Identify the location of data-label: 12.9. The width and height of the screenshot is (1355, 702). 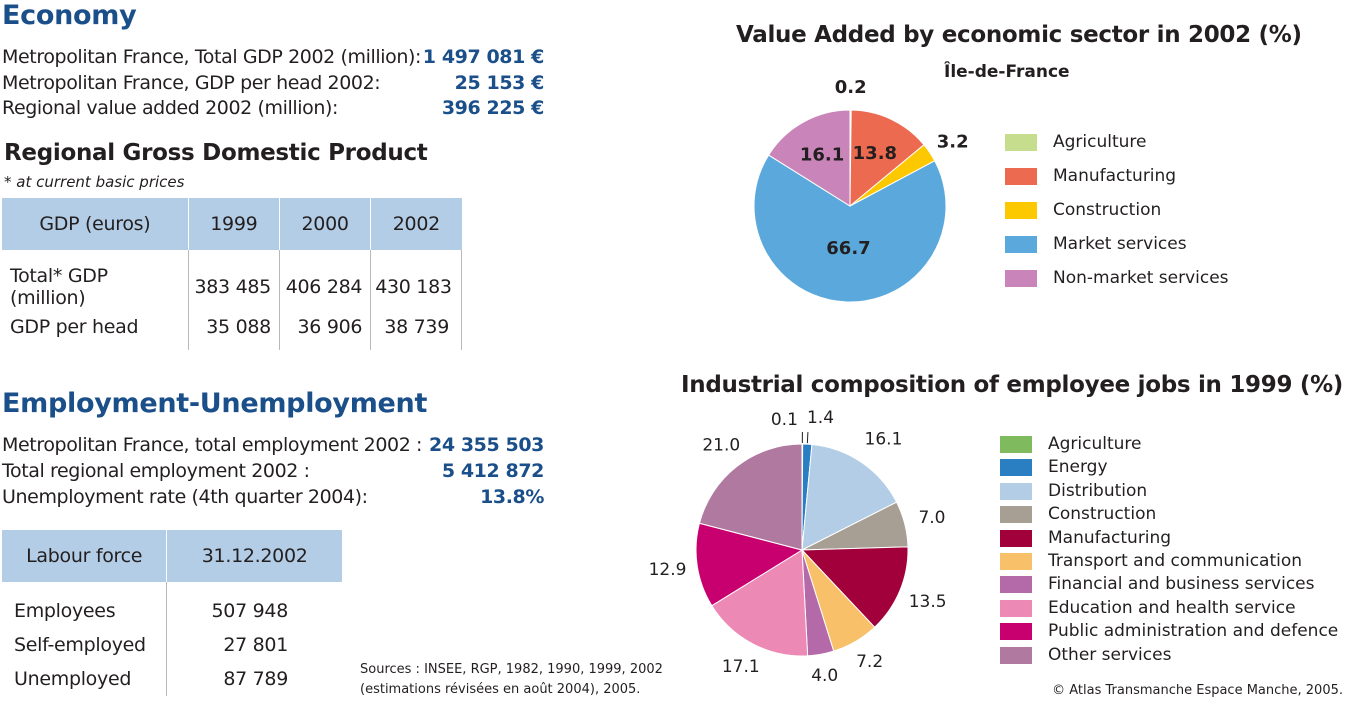
(668, 570).